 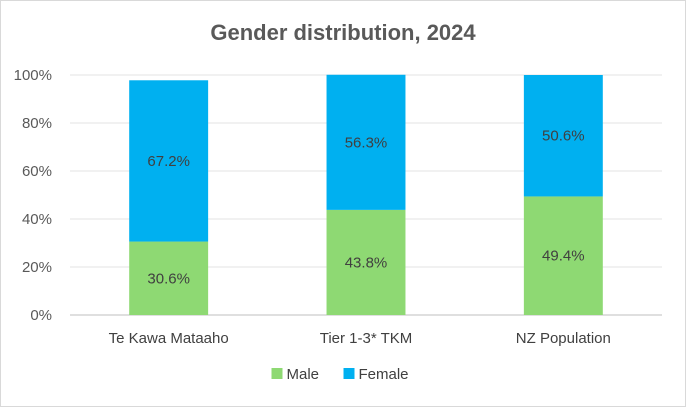 What do you see at coordinates (563, 338) in the screenshot?
I see `x-category-label: NZ Population` at bounding box center [563, 338].